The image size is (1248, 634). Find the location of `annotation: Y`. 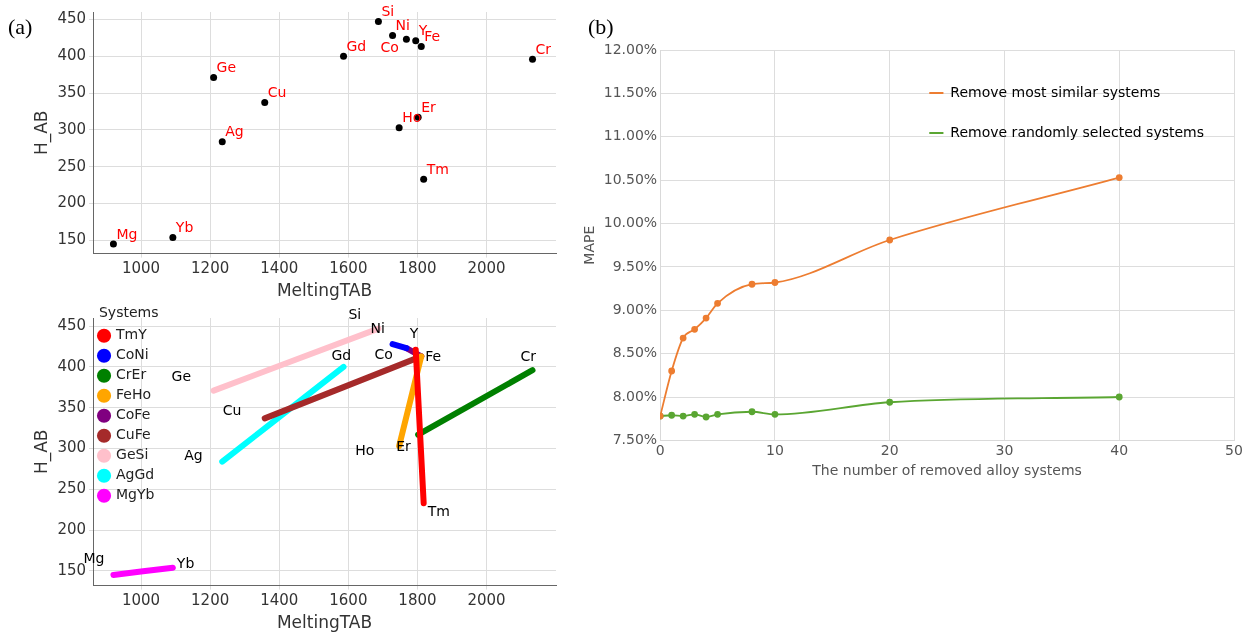

annotation: Y is located at coordinates (413, 333).